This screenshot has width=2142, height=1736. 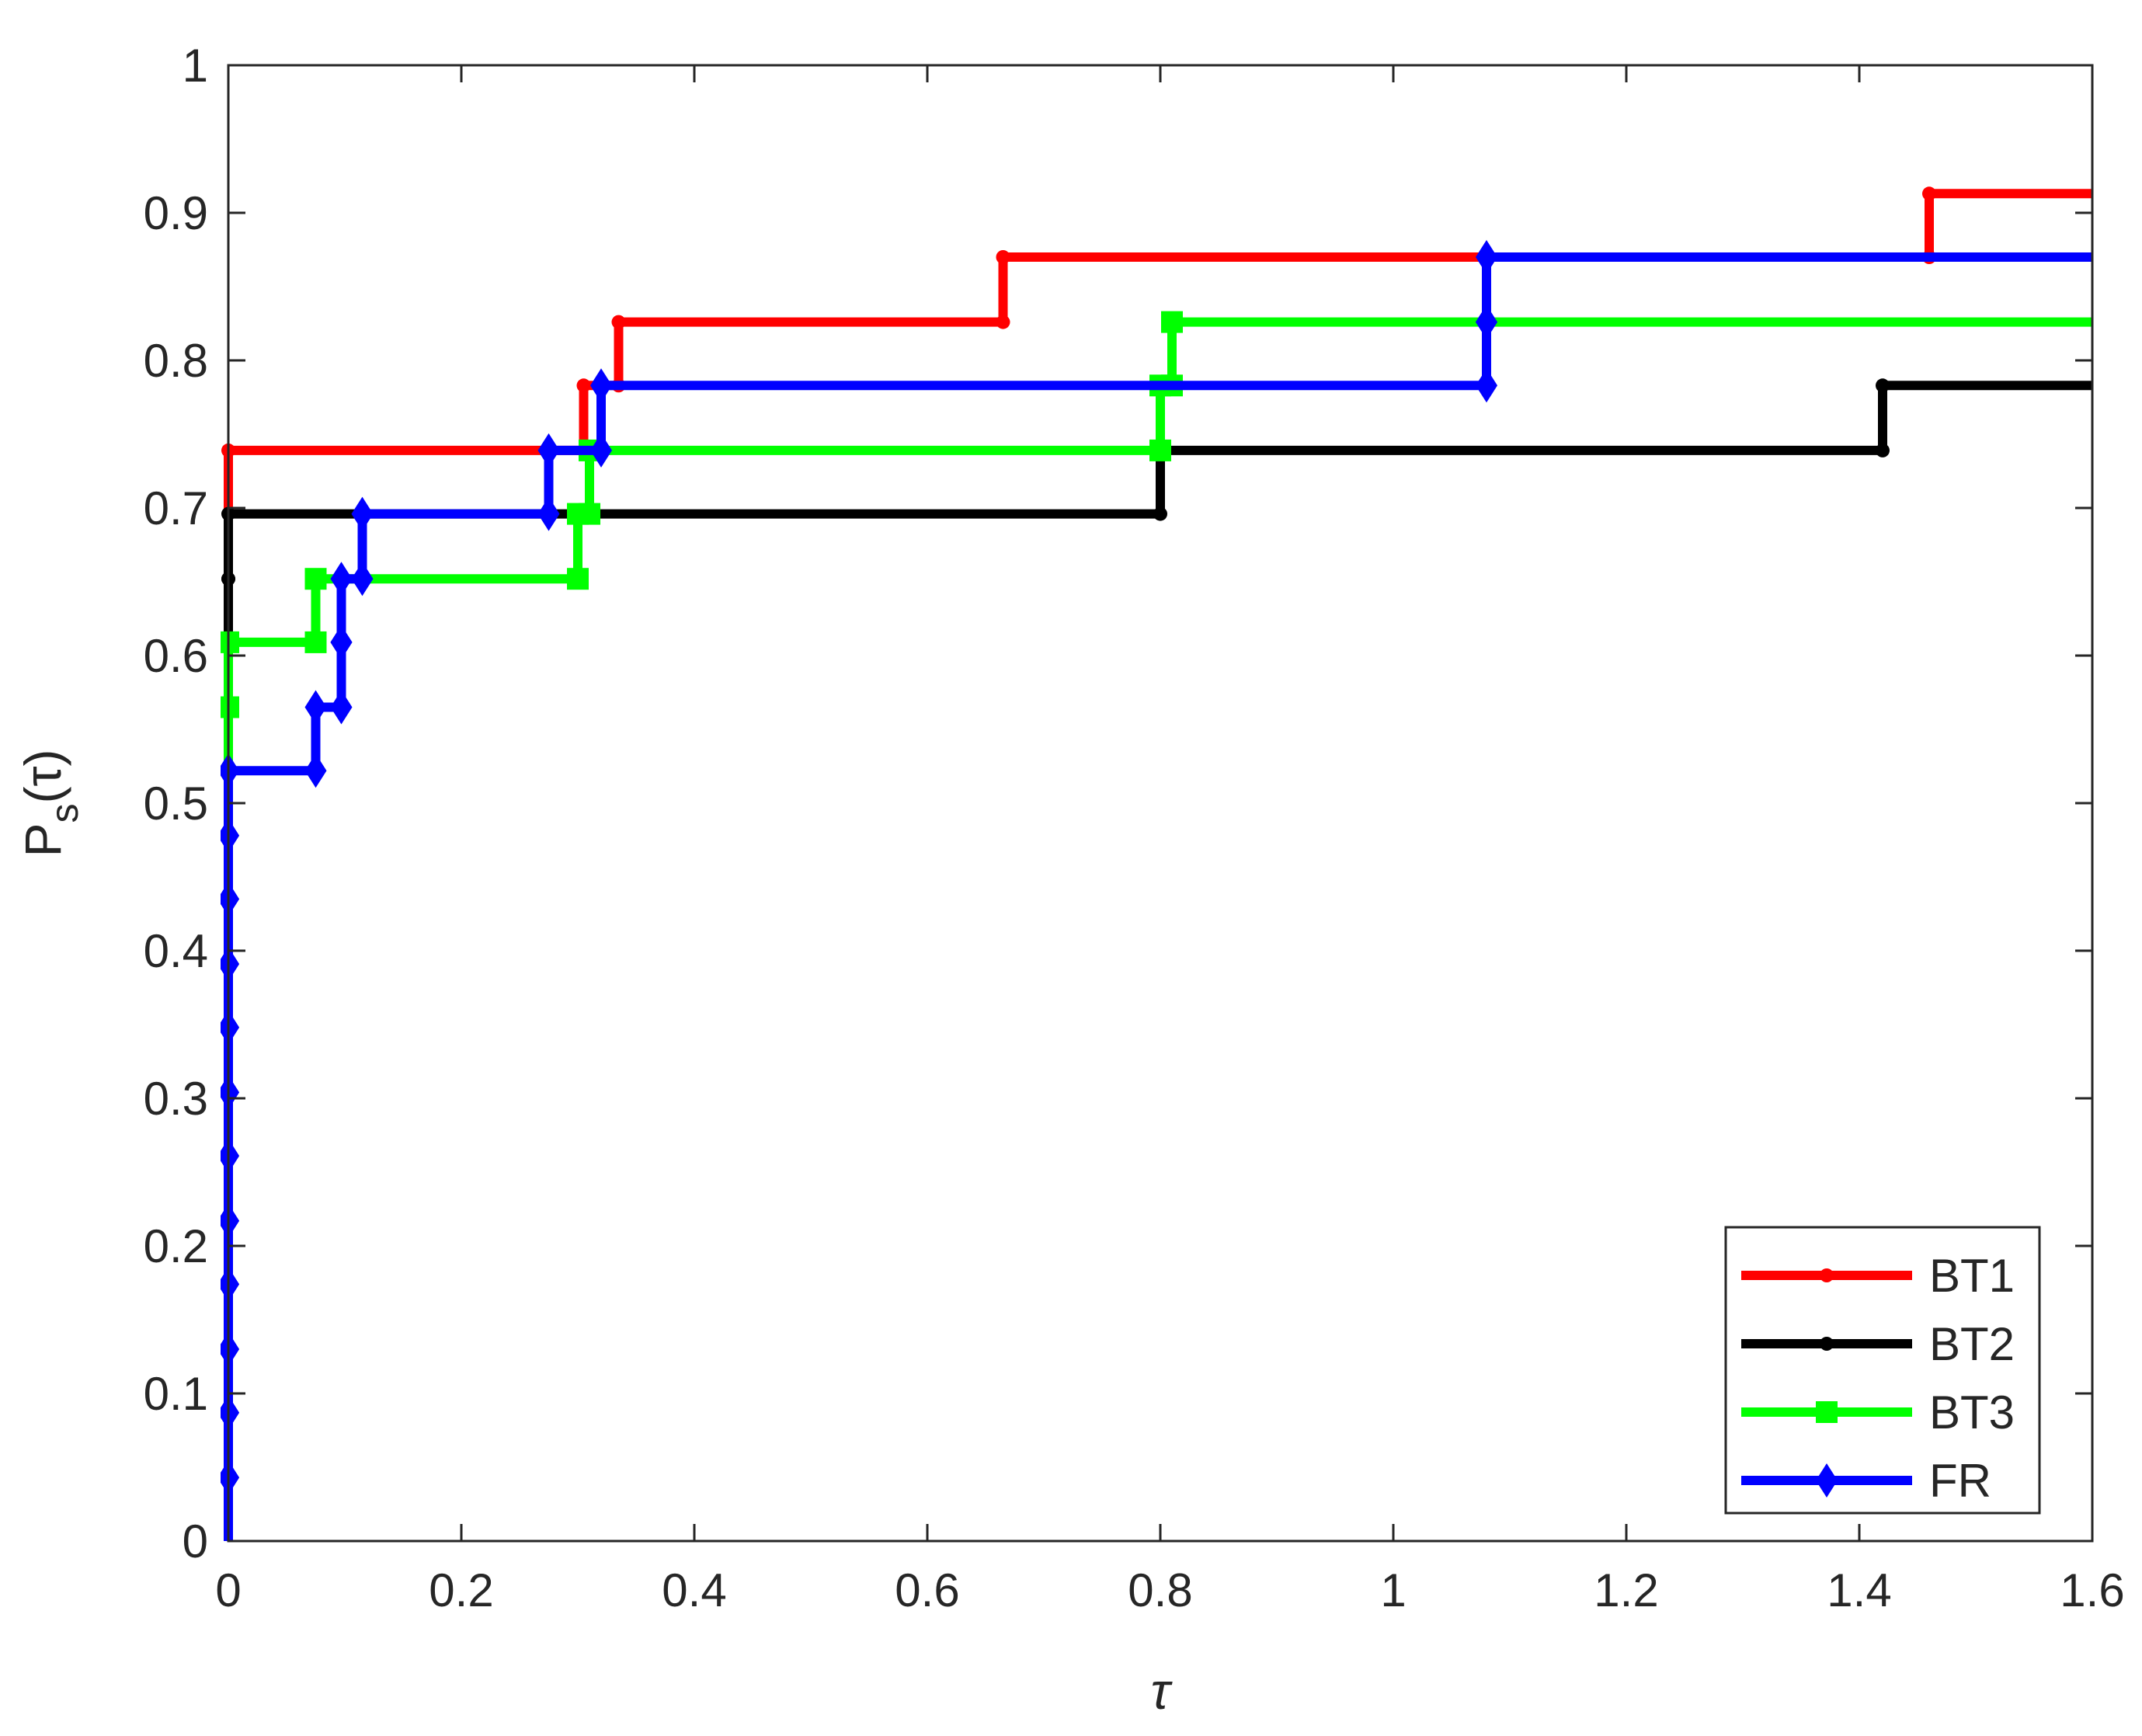 I want to click on x-tick-label: 1.2, so click(x=1626, y=1590).